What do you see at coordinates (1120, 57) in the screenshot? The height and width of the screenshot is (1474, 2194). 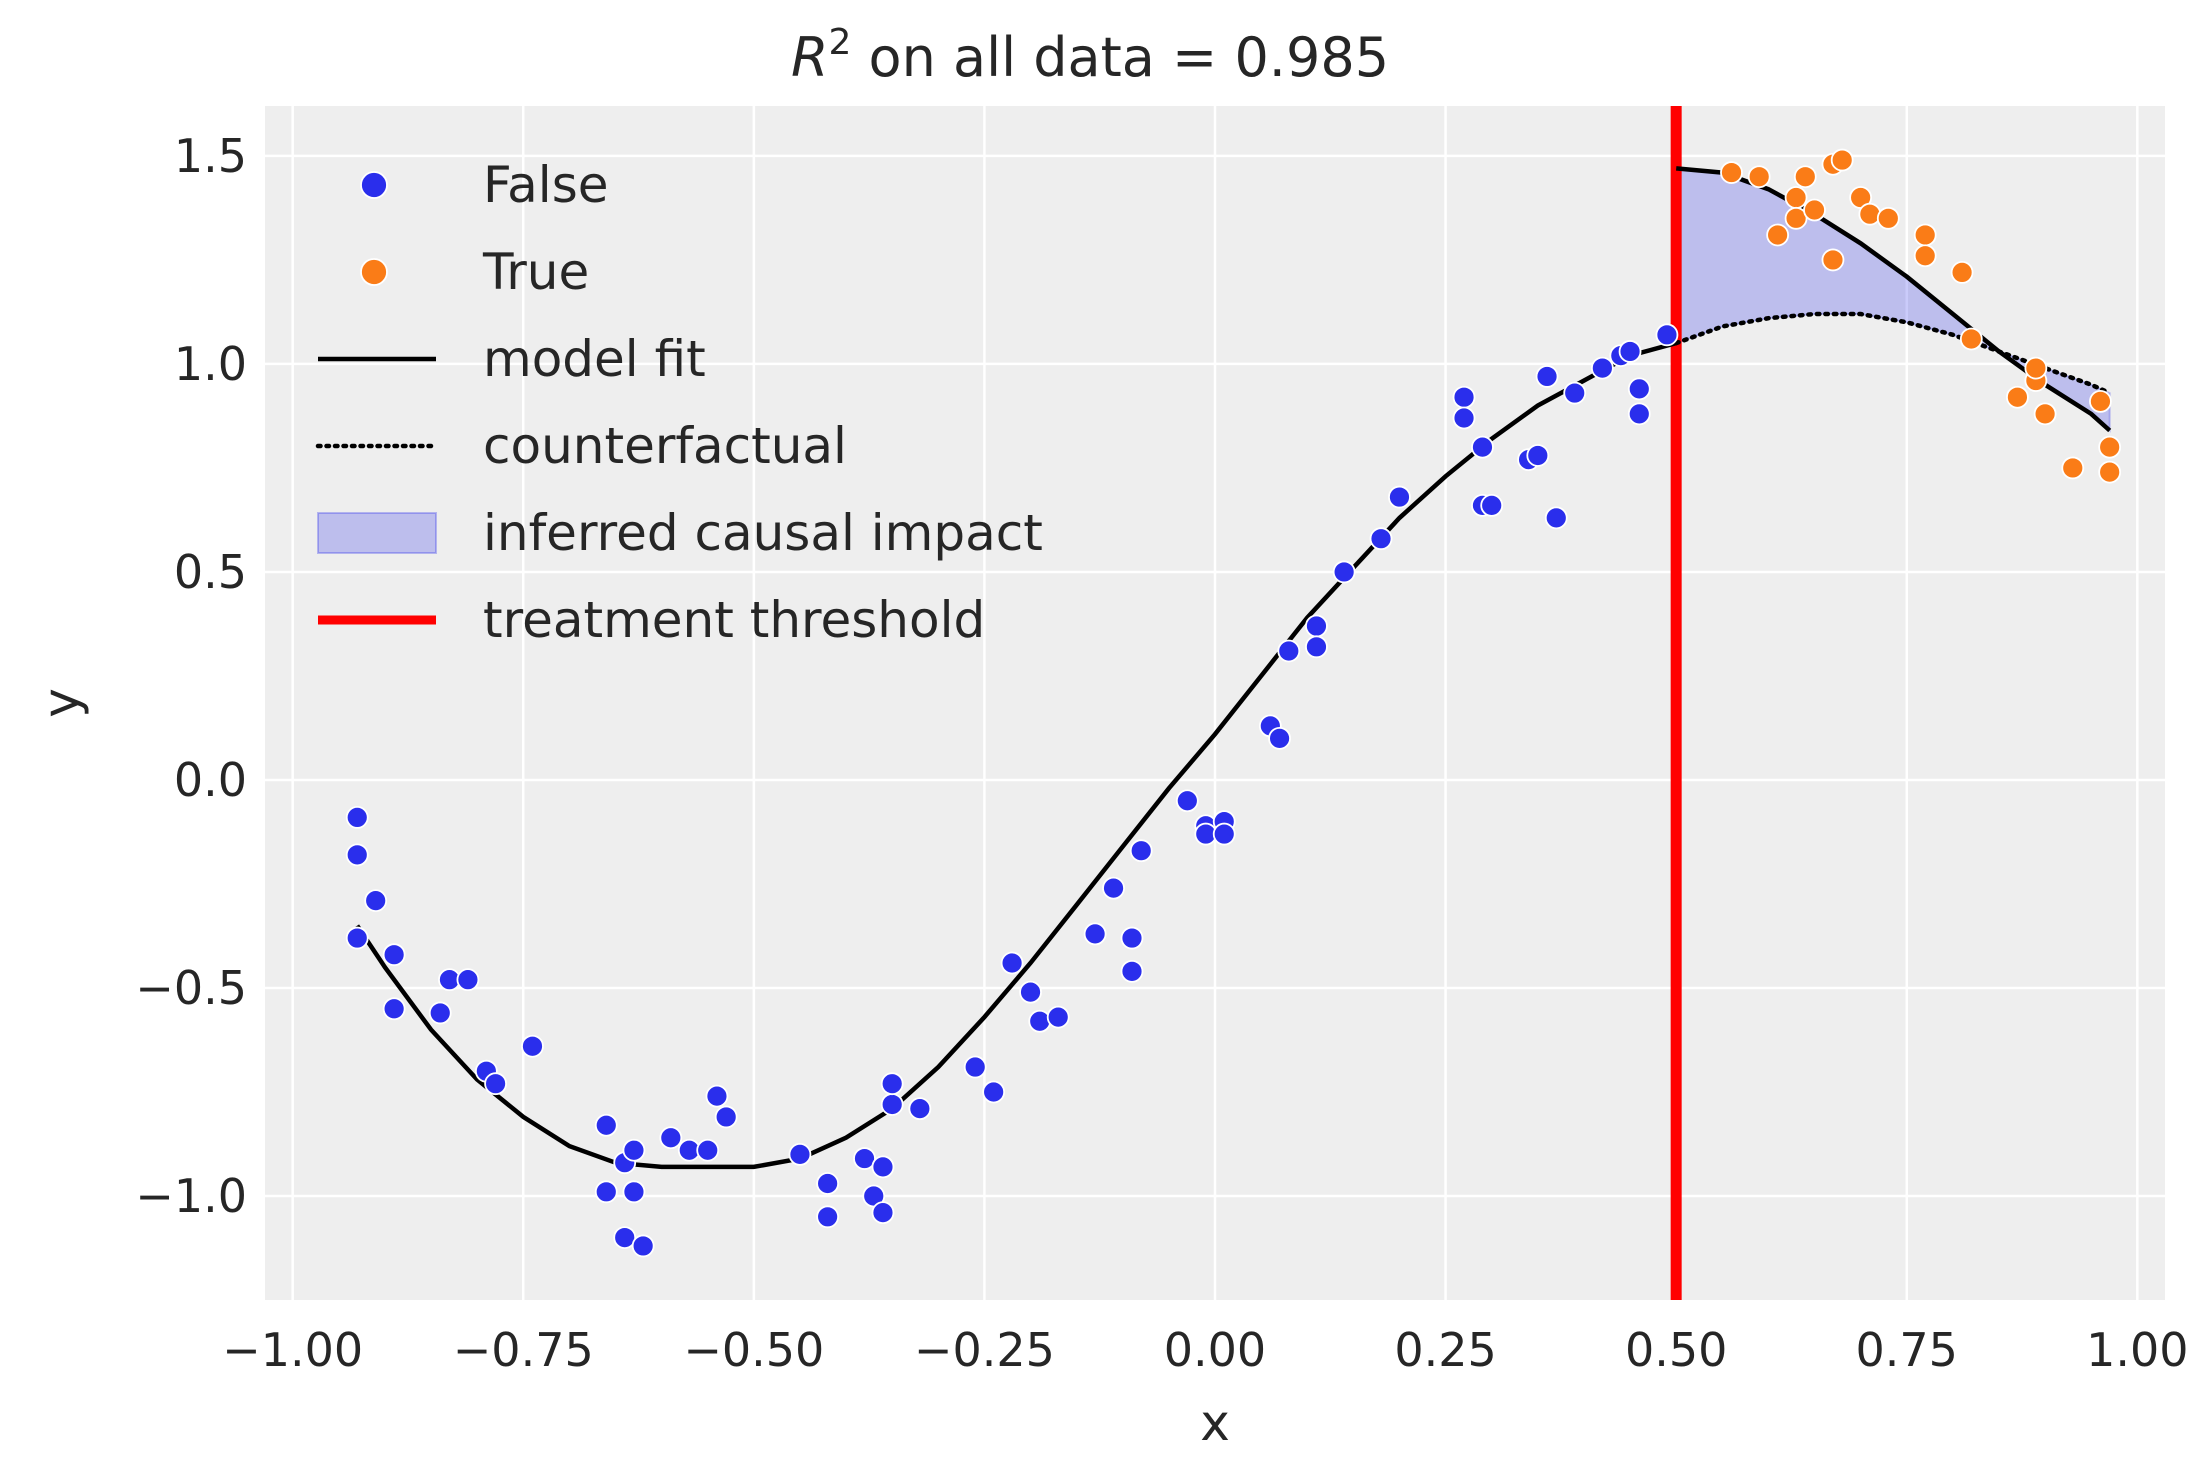 I see `chart-title-rest: on all data = 0.985` at bounding box center [1120, 57].